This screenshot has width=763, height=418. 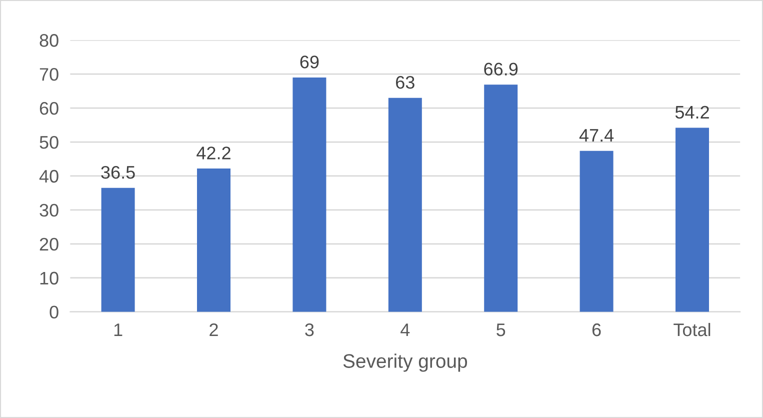 I want to click on y-tick-label: 80, so click(x=49, y=40).